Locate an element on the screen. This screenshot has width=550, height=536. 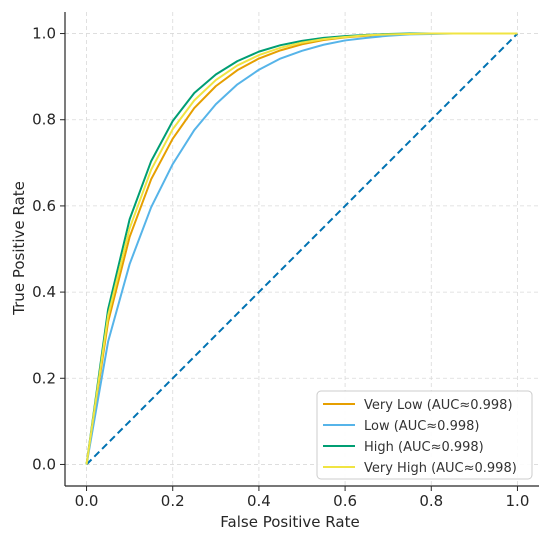
x-tick-label-2: 0.4 is located at coordinates (259, 501).